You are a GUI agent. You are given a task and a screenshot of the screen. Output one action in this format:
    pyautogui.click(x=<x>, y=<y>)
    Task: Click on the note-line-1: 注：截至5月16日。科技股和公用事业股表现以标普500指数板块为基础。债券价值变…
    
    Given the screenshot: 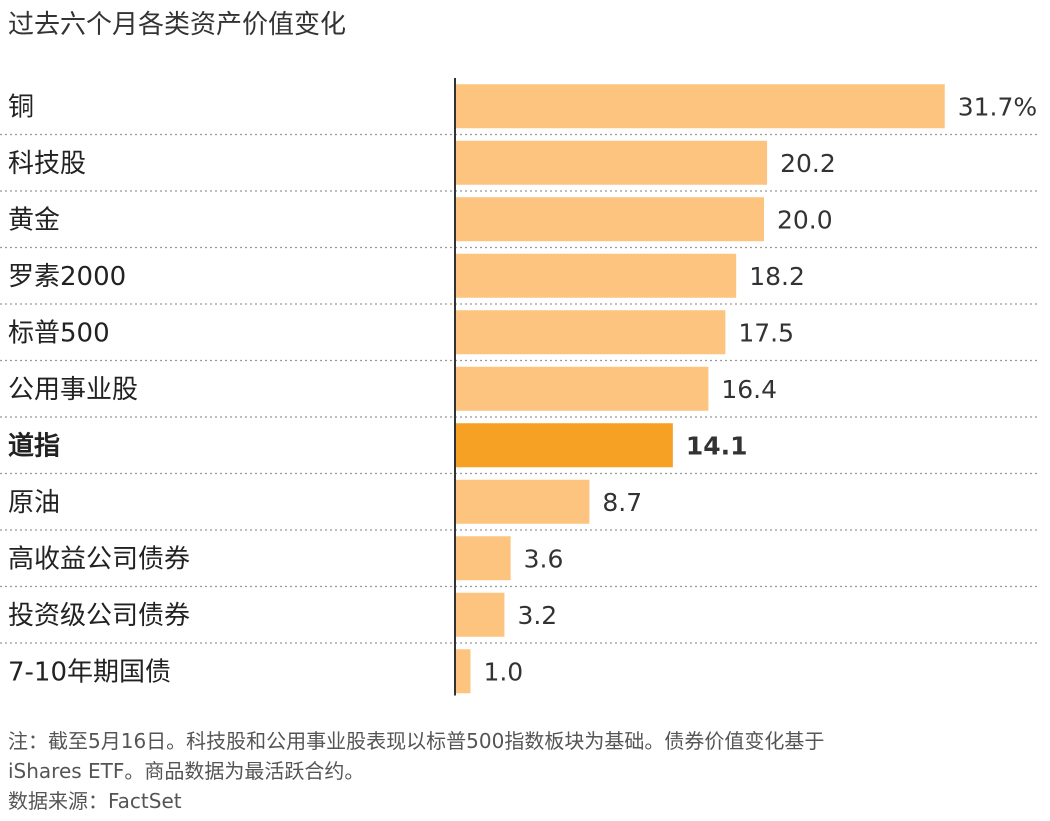 What is the action you would take?
    pyautogui.click(x=416, y=741)
    